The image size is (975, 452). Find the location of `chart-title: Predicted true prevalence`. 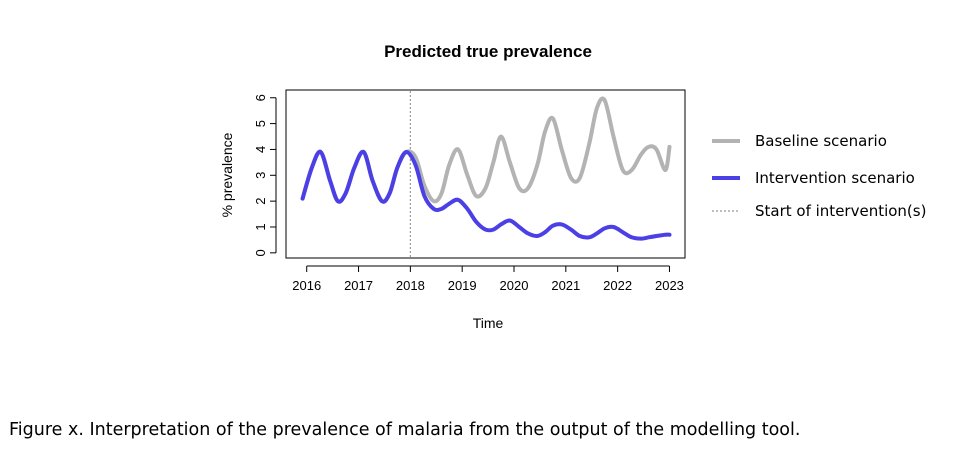

chart-title: Predicted true prevalence is located at coordinates (488, 51).